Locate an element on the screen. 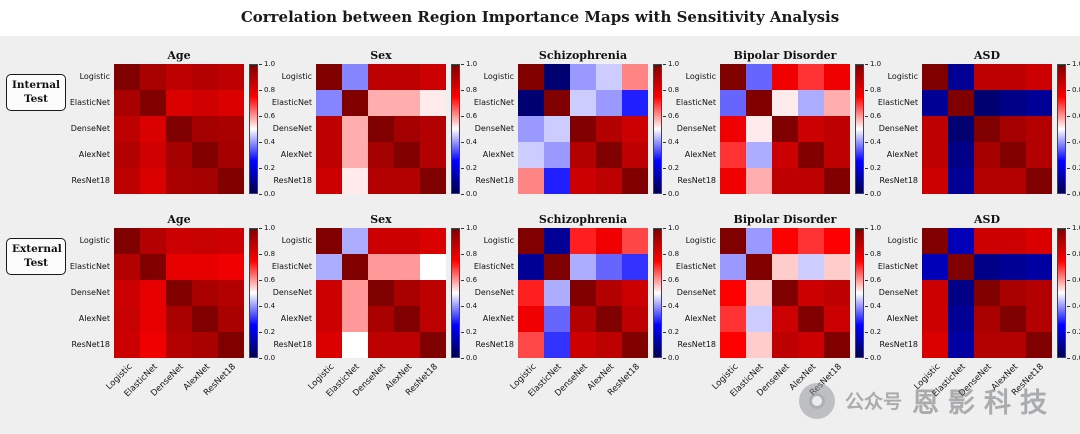 The height and width of the screenshot is (434, 1080). panel-title: Age is located at coordinates (179, 55).